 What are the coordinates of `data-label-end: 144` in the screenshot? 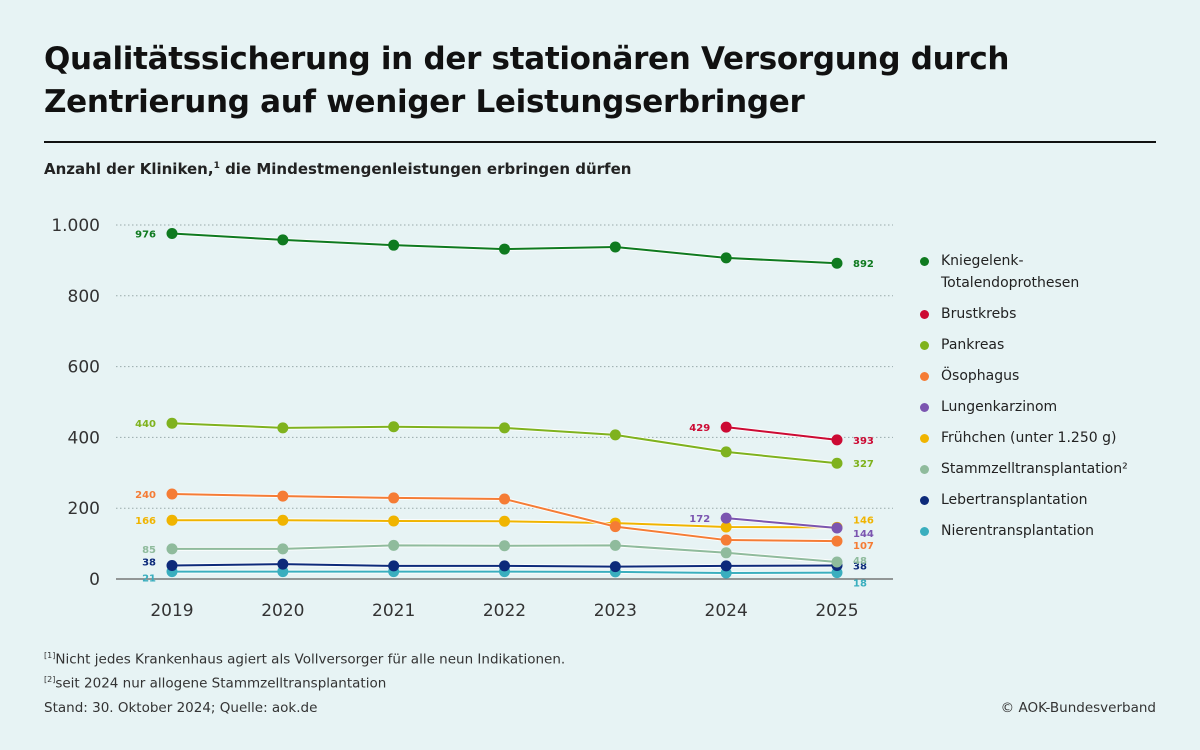 It's located at (863, 534).